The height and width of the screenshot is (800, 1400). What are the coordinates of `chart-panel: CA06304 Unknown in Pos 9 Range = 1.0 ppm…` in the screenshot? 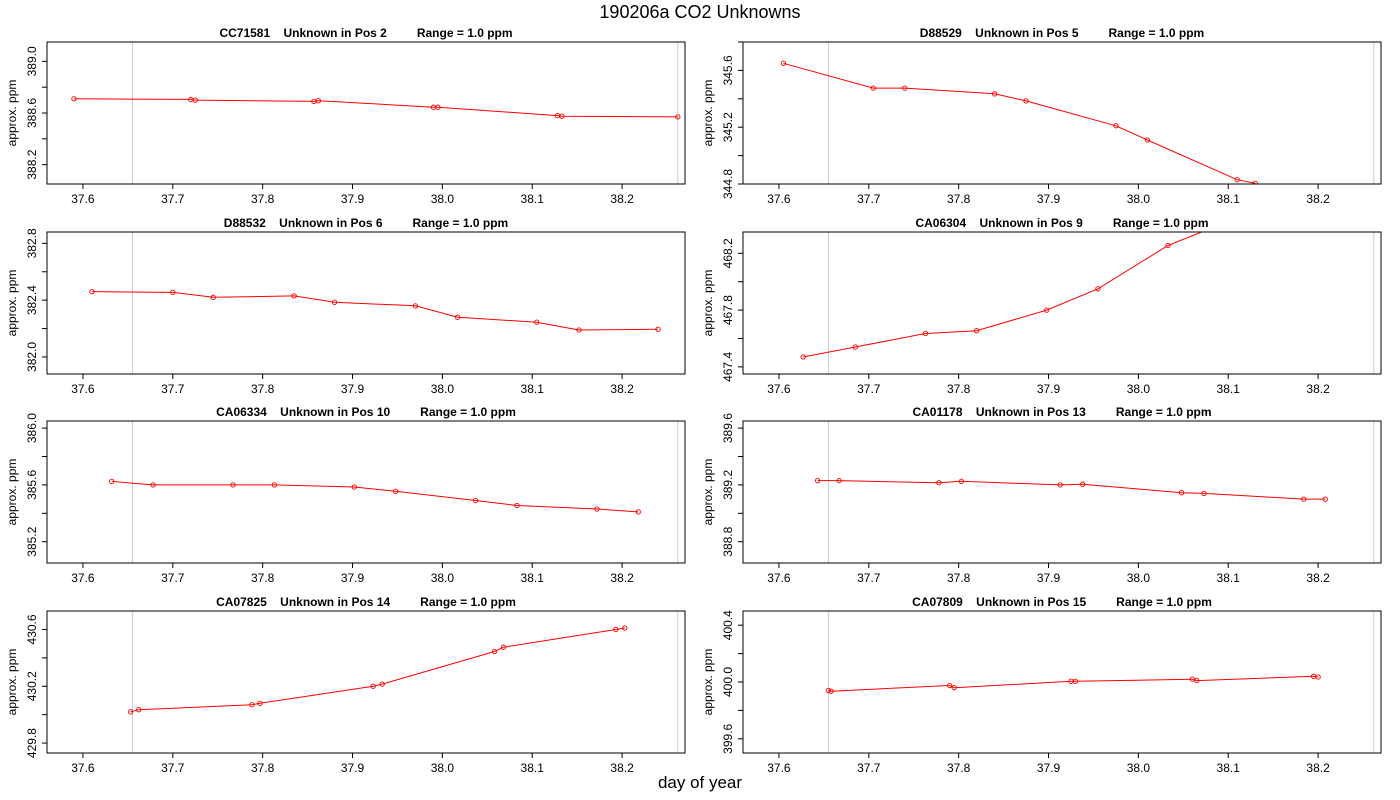 It's located at (1041, 306).